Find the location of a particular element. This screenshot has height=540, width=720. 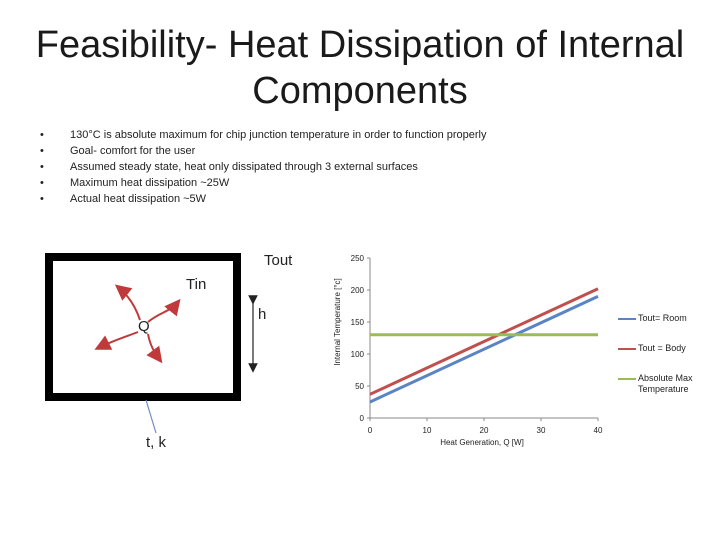

tout-label: Tout is located at coordinates (278, 260).